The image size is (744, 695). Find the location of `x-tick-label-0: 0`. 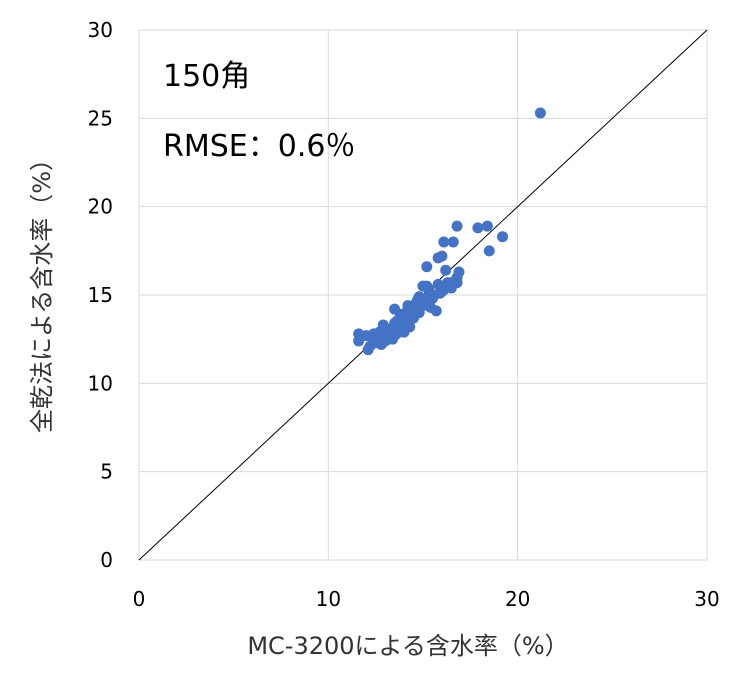

x-tick-label-0: 0 is located at coordinates (139, 599).